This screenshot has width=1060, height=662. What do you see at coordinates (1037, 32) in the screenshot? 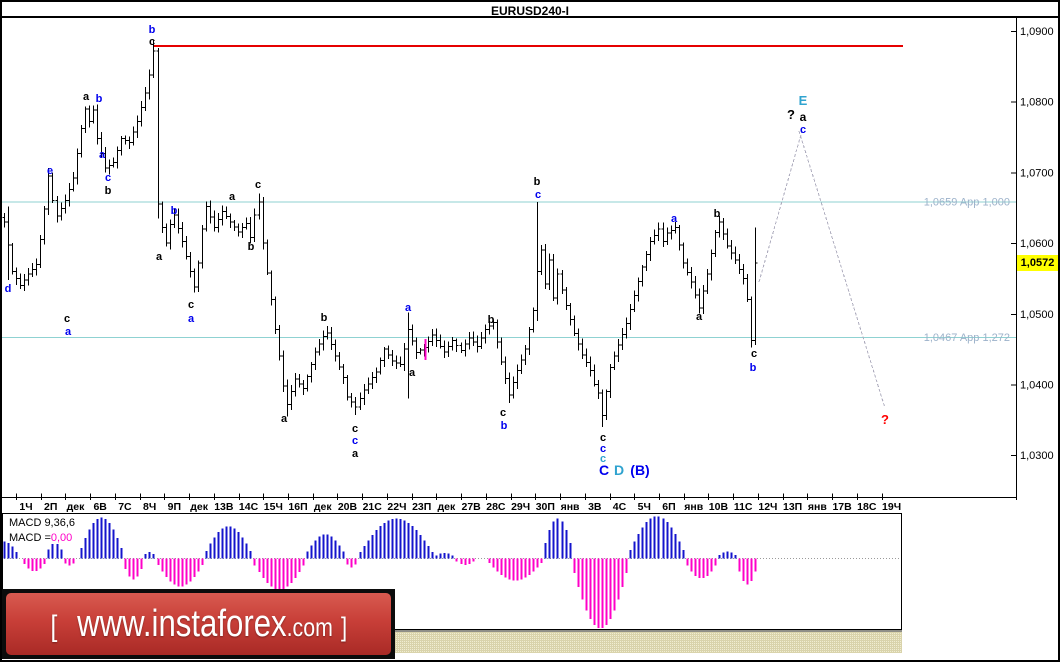
I see `price-axis-label: 1,0900` at bounding box center [1037, 32].